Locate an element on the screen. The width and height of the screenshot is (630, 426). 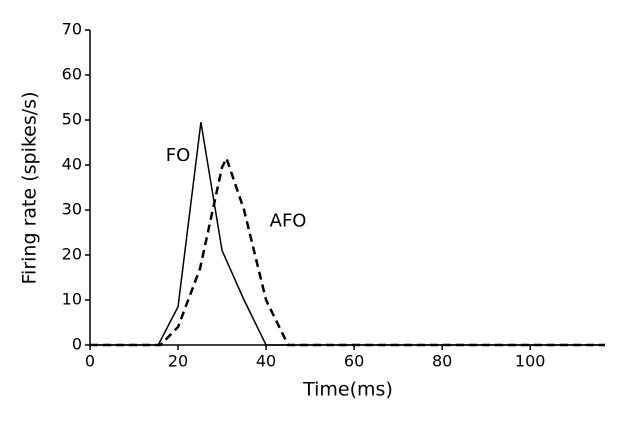
x-axis-label: Time(ms) is located at coordinates (347, 390).